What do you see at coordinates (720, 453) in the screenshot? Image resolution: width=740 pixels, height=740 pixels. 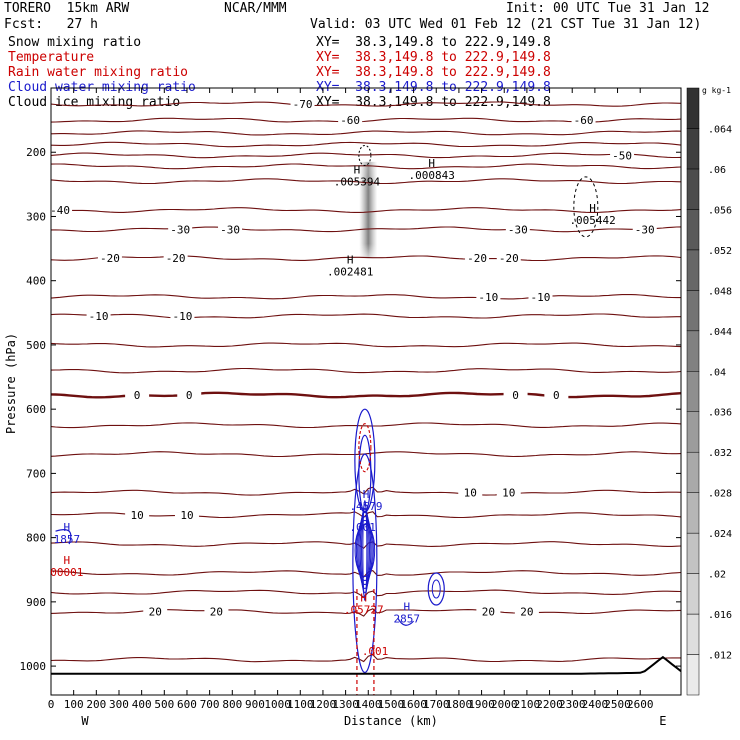 I see `colorbar-tick-label: .032` at bounding box center [720, 453].